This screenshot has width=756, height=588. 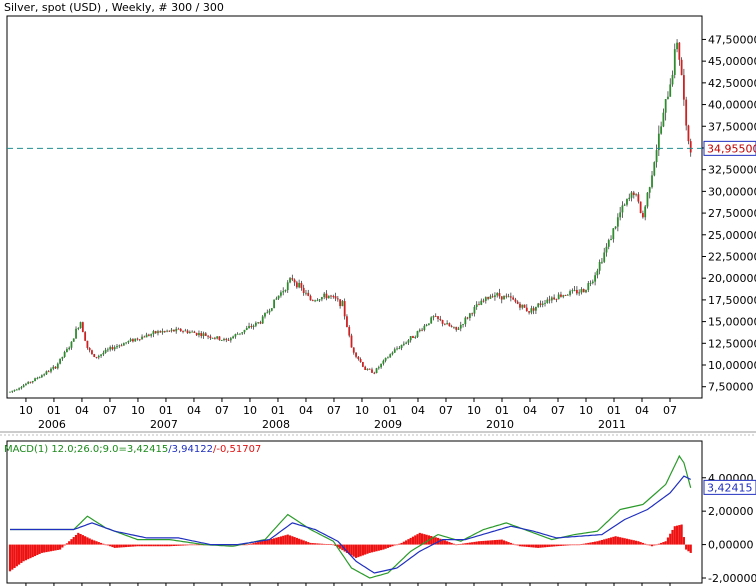 What do you see at coordinates (237, 449) in the screenshot?
I see `macd-legend-hist: /-0,51707` at bounding box center [237, 449].